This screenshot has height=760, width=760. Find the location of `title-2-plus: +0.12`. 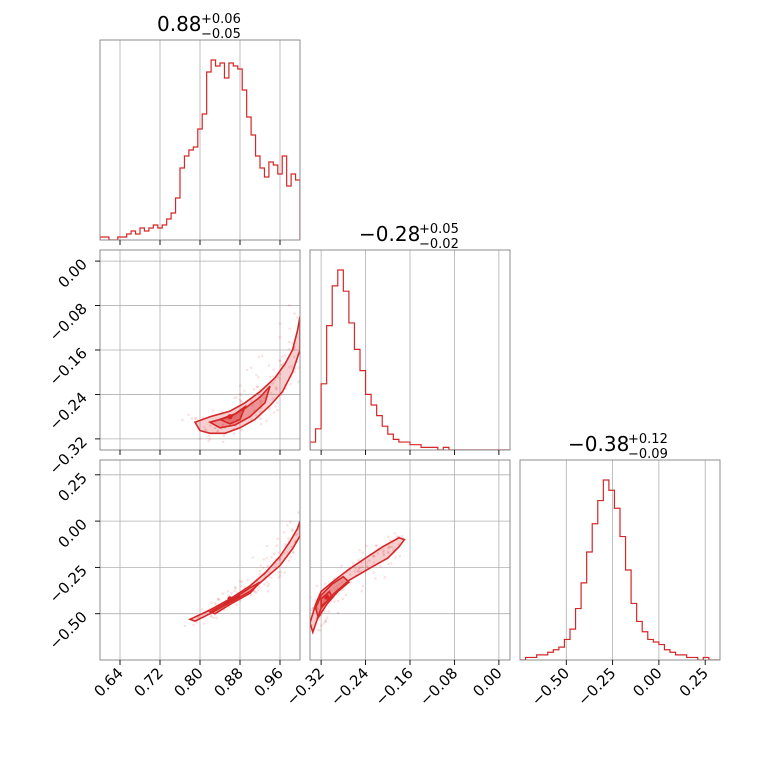

title-2-plus: +0.12 is located at coordinates (648, 439).